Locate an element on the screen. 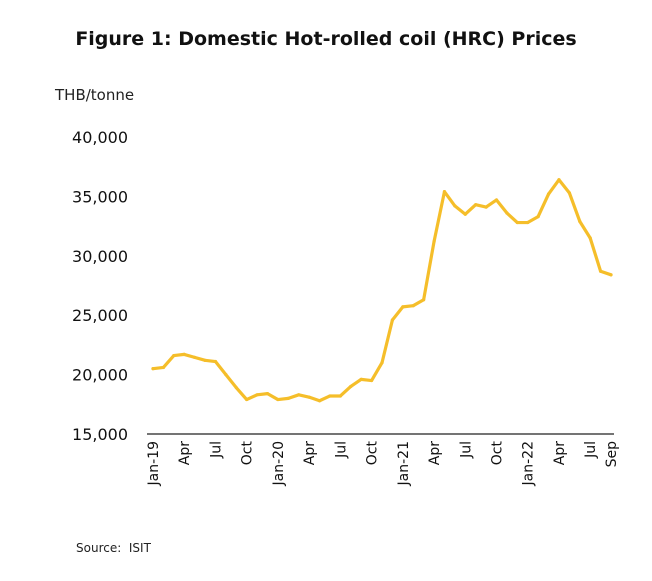 The width and height of the screenshot is (652, 581). source-note: Source: ISIT is located at coordinates (113, 548).